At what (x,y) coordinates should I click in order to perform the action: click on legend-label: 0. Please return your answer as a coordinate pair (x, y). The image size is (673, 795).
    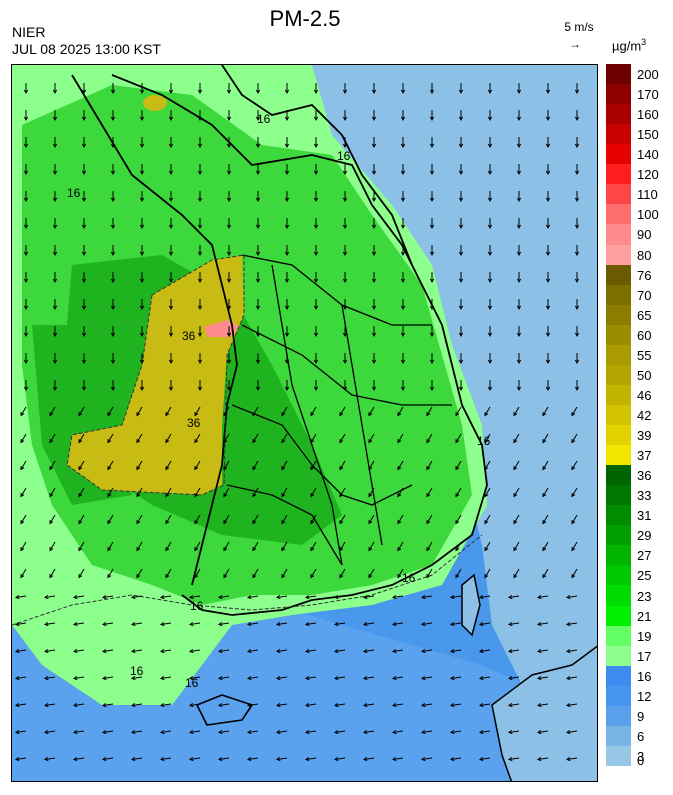
    Looking at the image, I should click on (641, 760).